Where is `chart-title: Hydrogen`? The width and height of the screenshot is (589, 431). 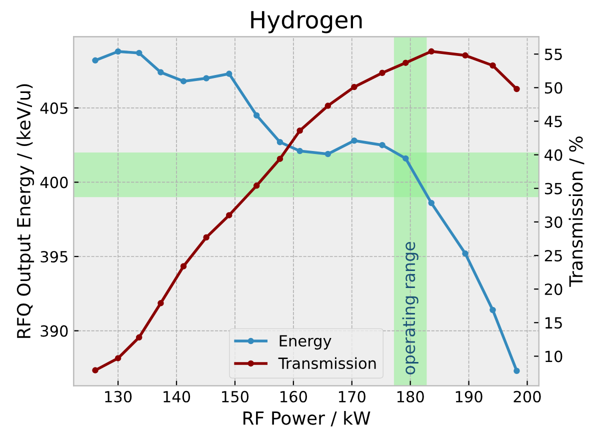
chart-title: Hydrogen is located at coordinates (306, 22).